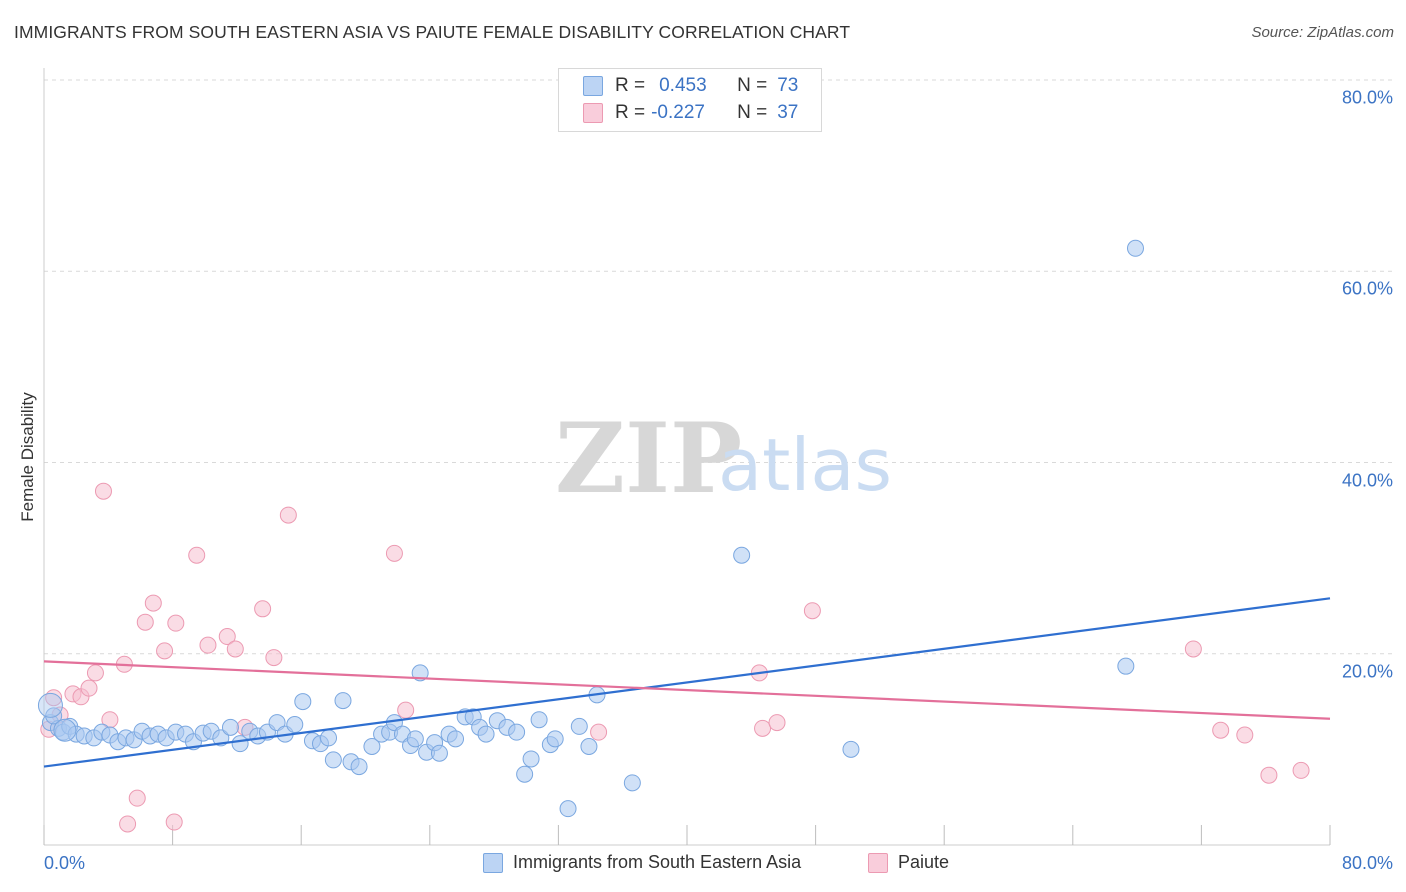 The image size is (1406, 892). Describe the element at coordinates (788, 85) in the screenshot. I see `legend-n-value: 73` at that location.